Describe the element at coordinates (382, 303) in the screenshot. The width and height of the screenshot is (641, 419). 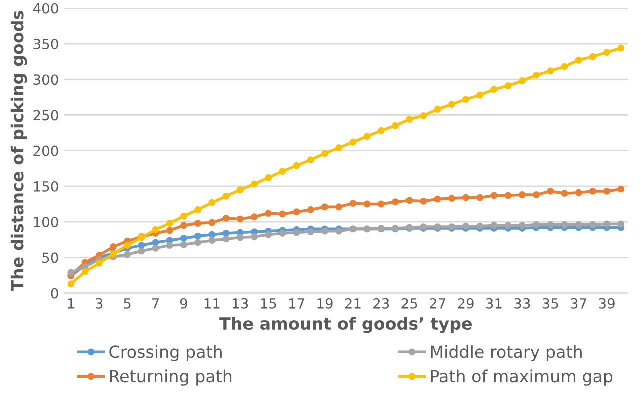
I see `x-tick-label: 23` at that location.